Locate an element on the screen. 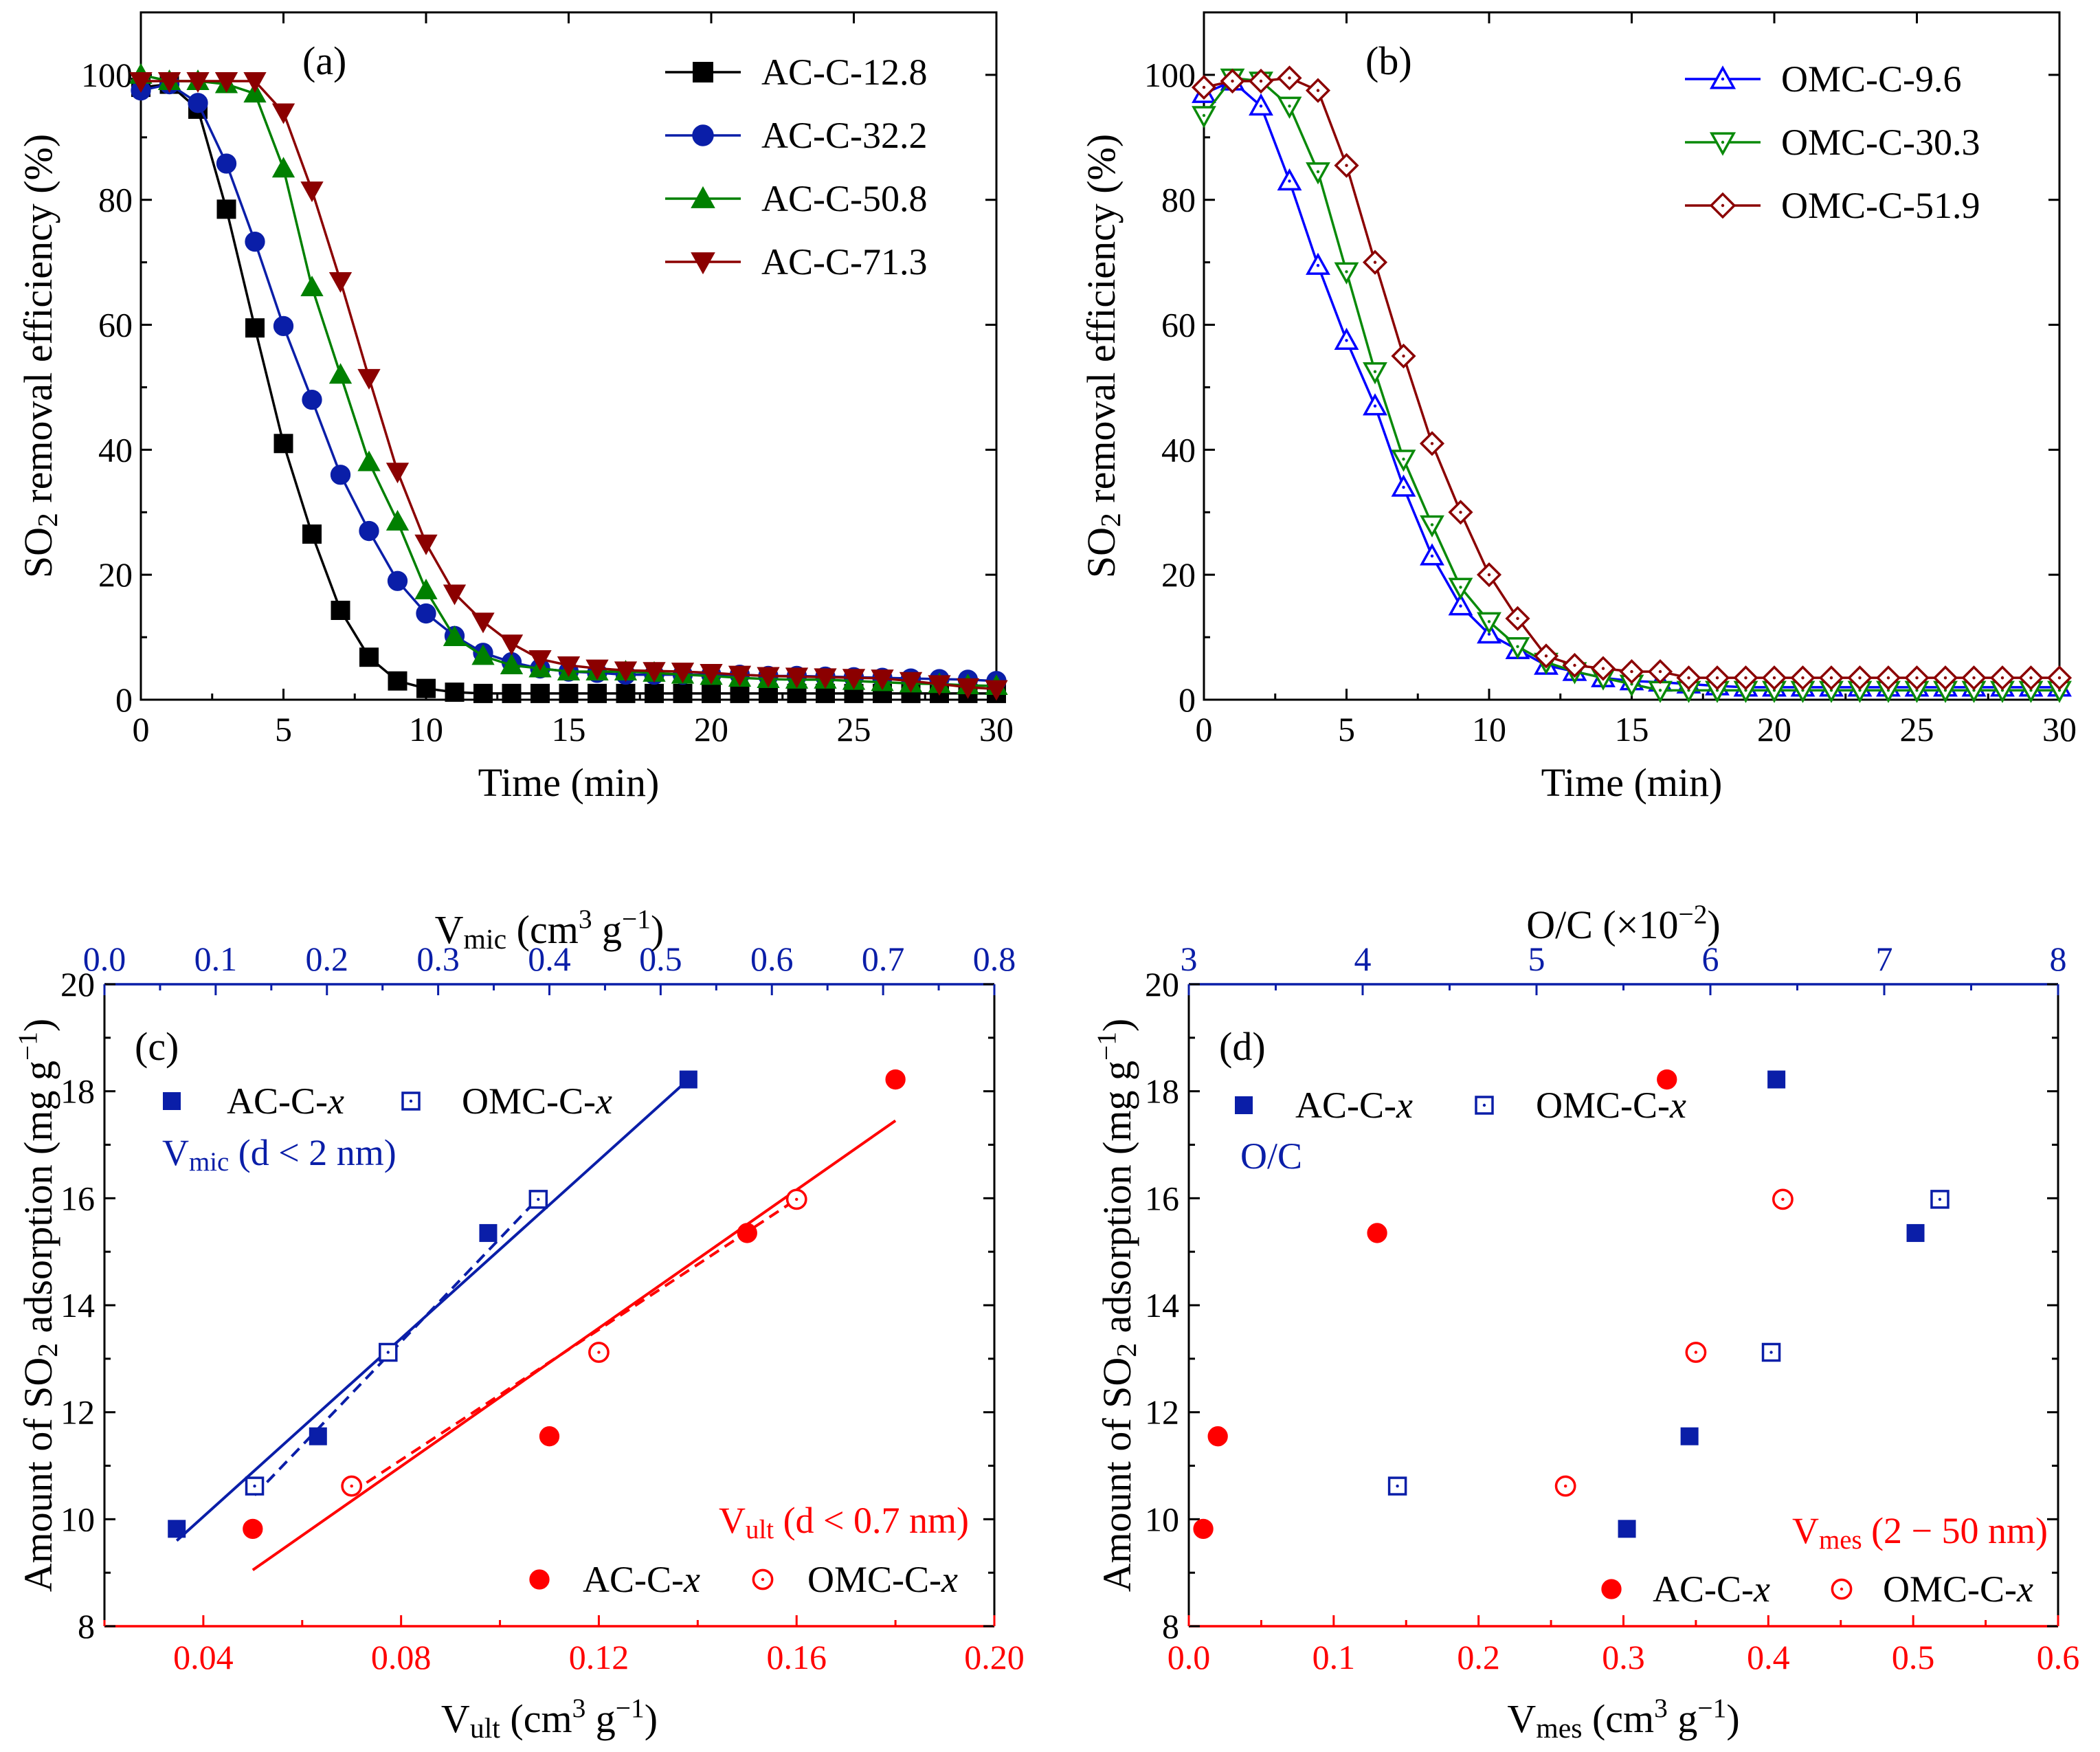  x2-tick-label: 0.2 is located at coordinates (327, 959).